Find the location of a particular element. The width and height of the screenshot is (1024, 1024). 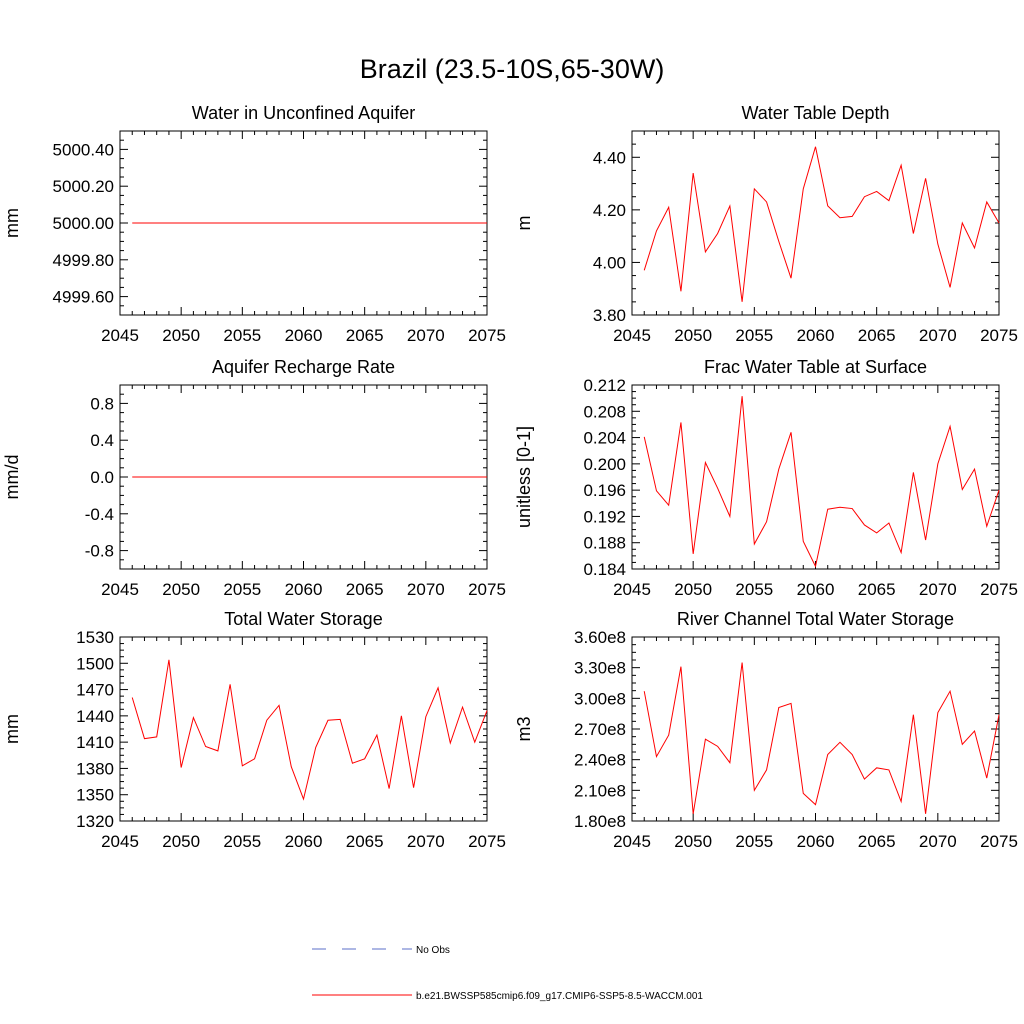

y-tick-label: 1440 is located at coordinates (95, 716).